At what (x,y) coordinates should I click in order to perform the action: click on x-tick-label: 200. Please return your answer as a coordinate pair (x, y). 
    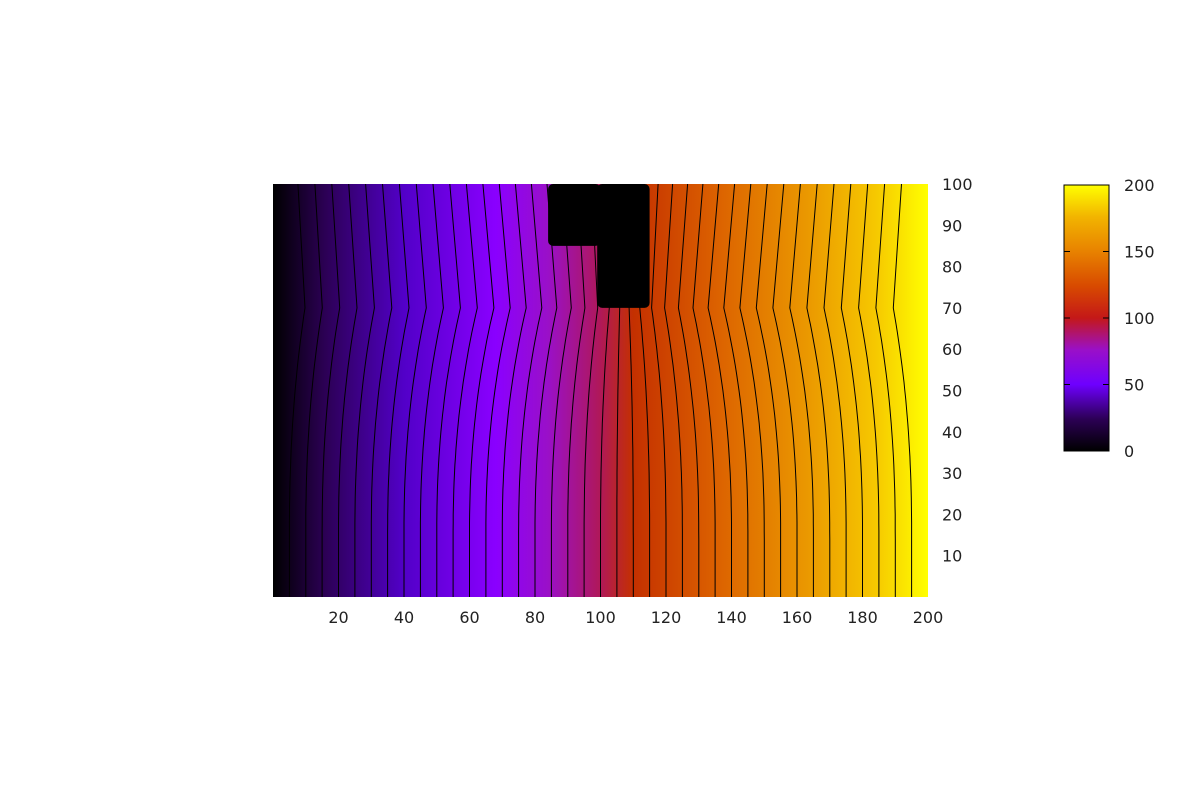
    Looking at the image, I should click on (928, 617).